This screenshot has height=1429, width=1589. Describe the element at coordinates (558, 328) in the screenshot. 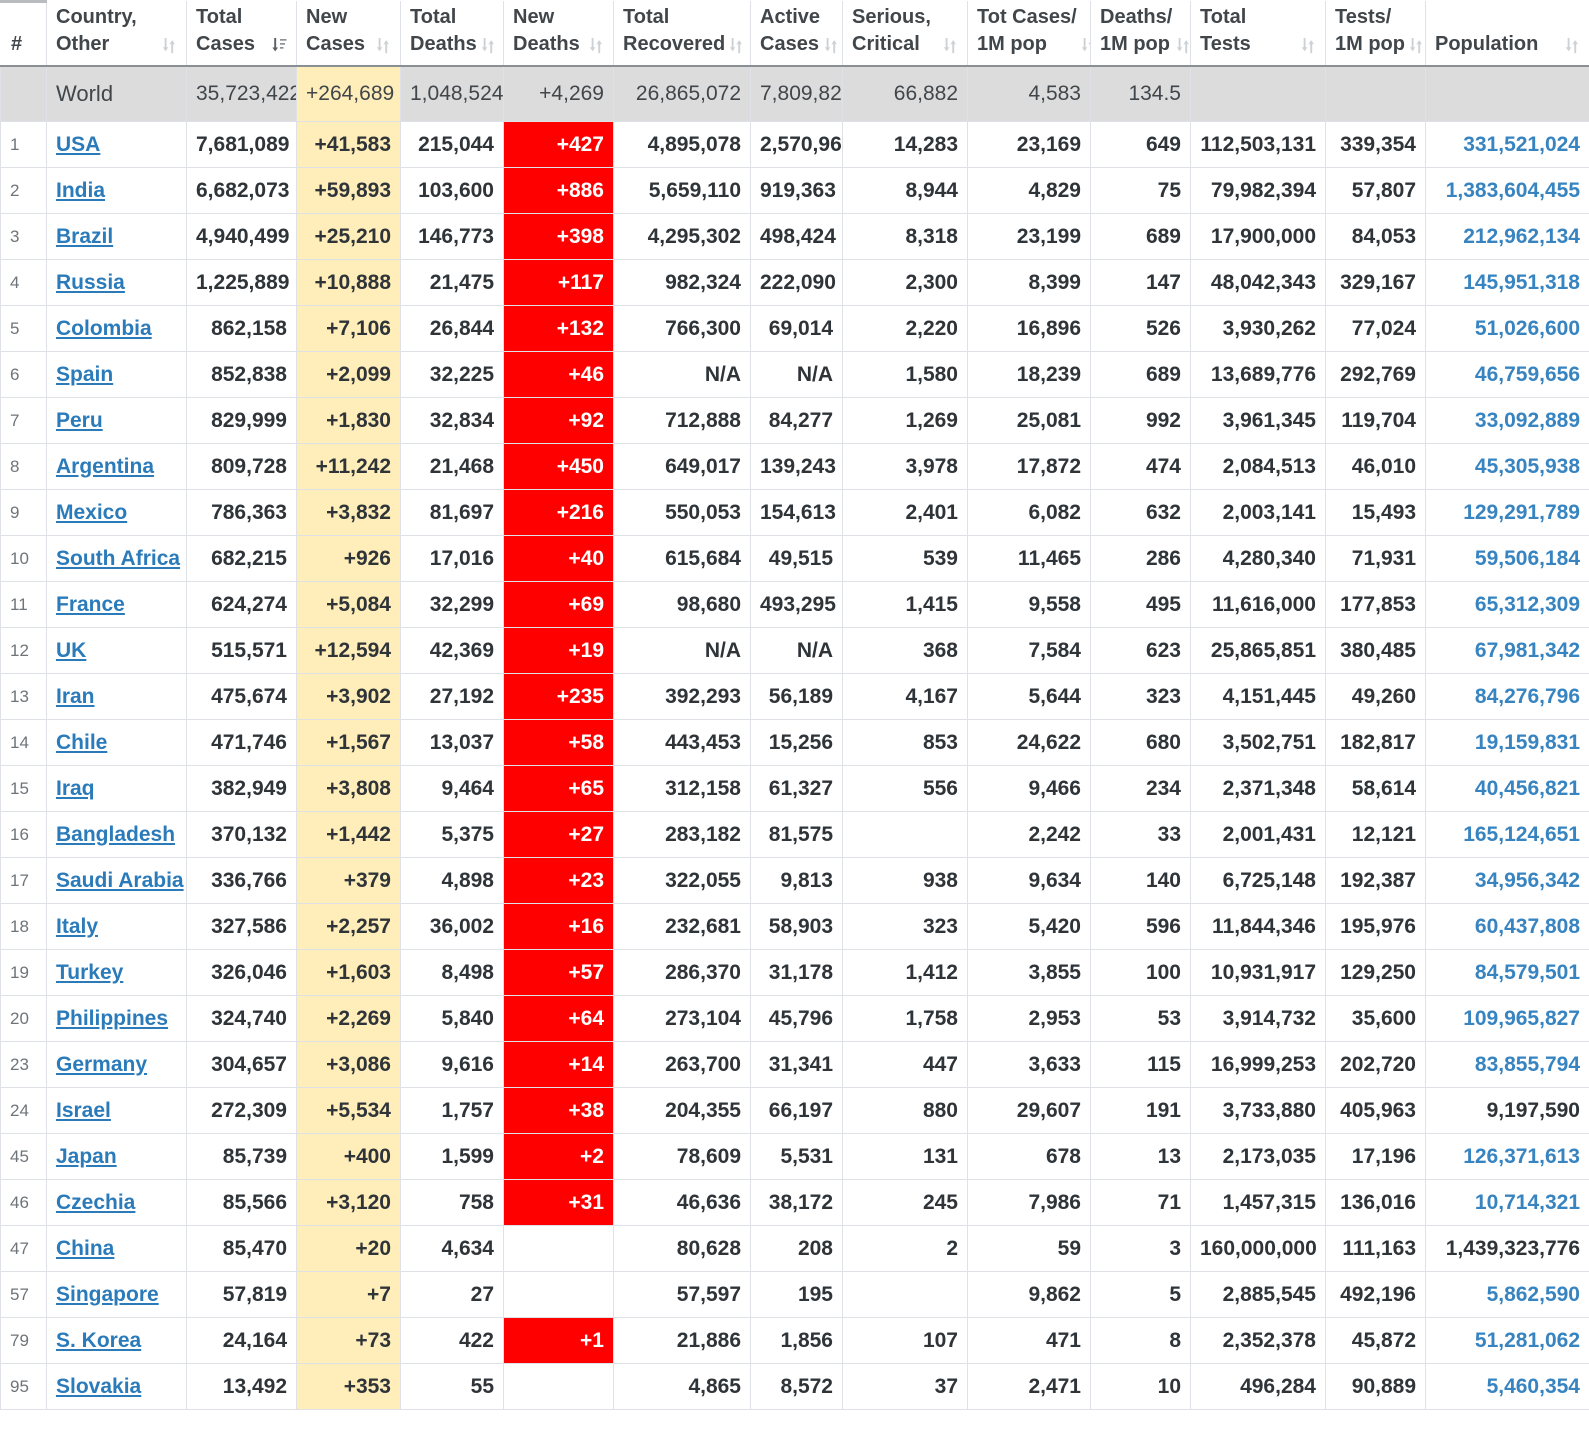

I see `cell-newdeaths: +132` at that location.